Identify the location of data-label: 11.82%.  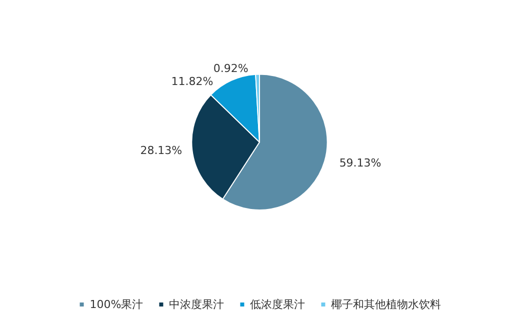
(192, 81).